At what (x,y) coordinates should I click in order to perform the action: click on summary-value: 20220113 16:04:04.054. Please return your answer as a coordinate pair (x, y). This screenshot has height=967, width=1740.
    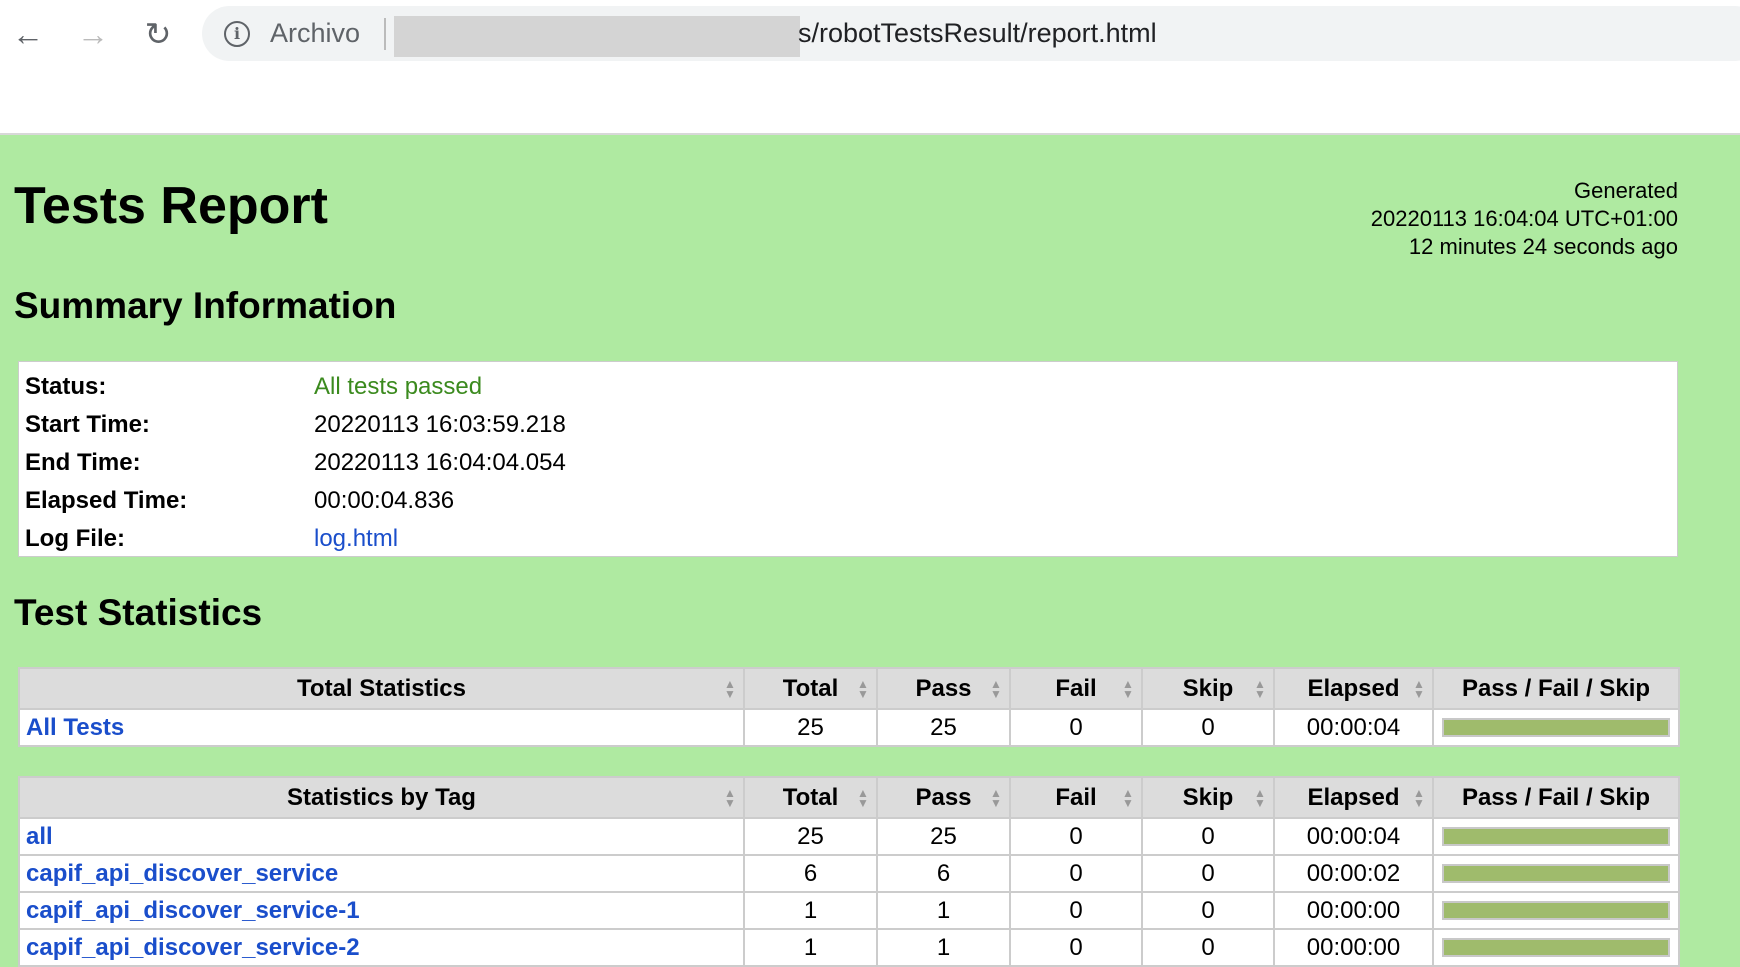
    Looking at the image, I should click on (440, 462).